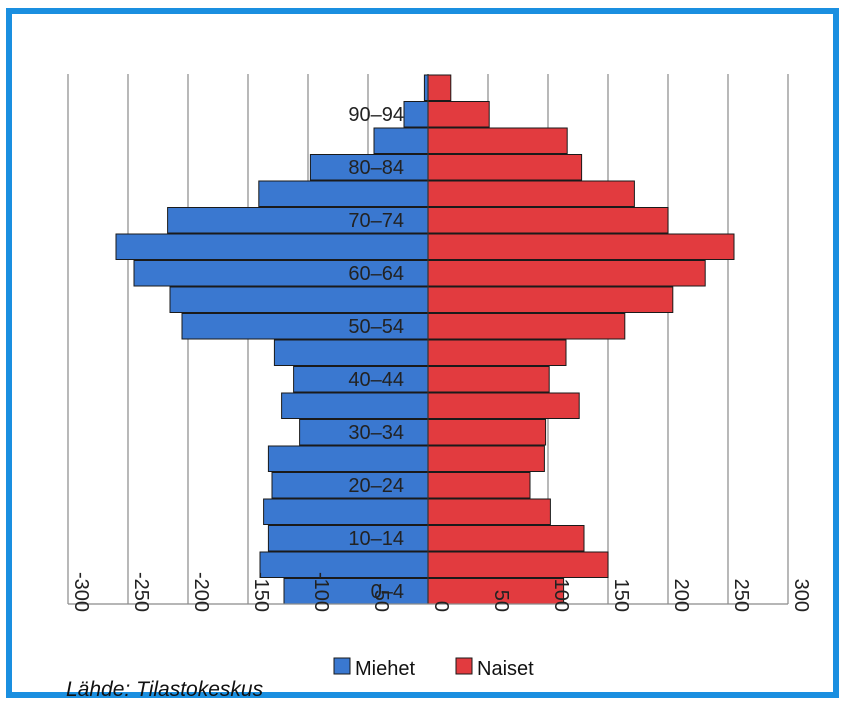 The height and width of the screenshot is (705, 845). Describe the element at coordinates (376, 274) in the screenshot. I see `category-label: 60–64` at that location.